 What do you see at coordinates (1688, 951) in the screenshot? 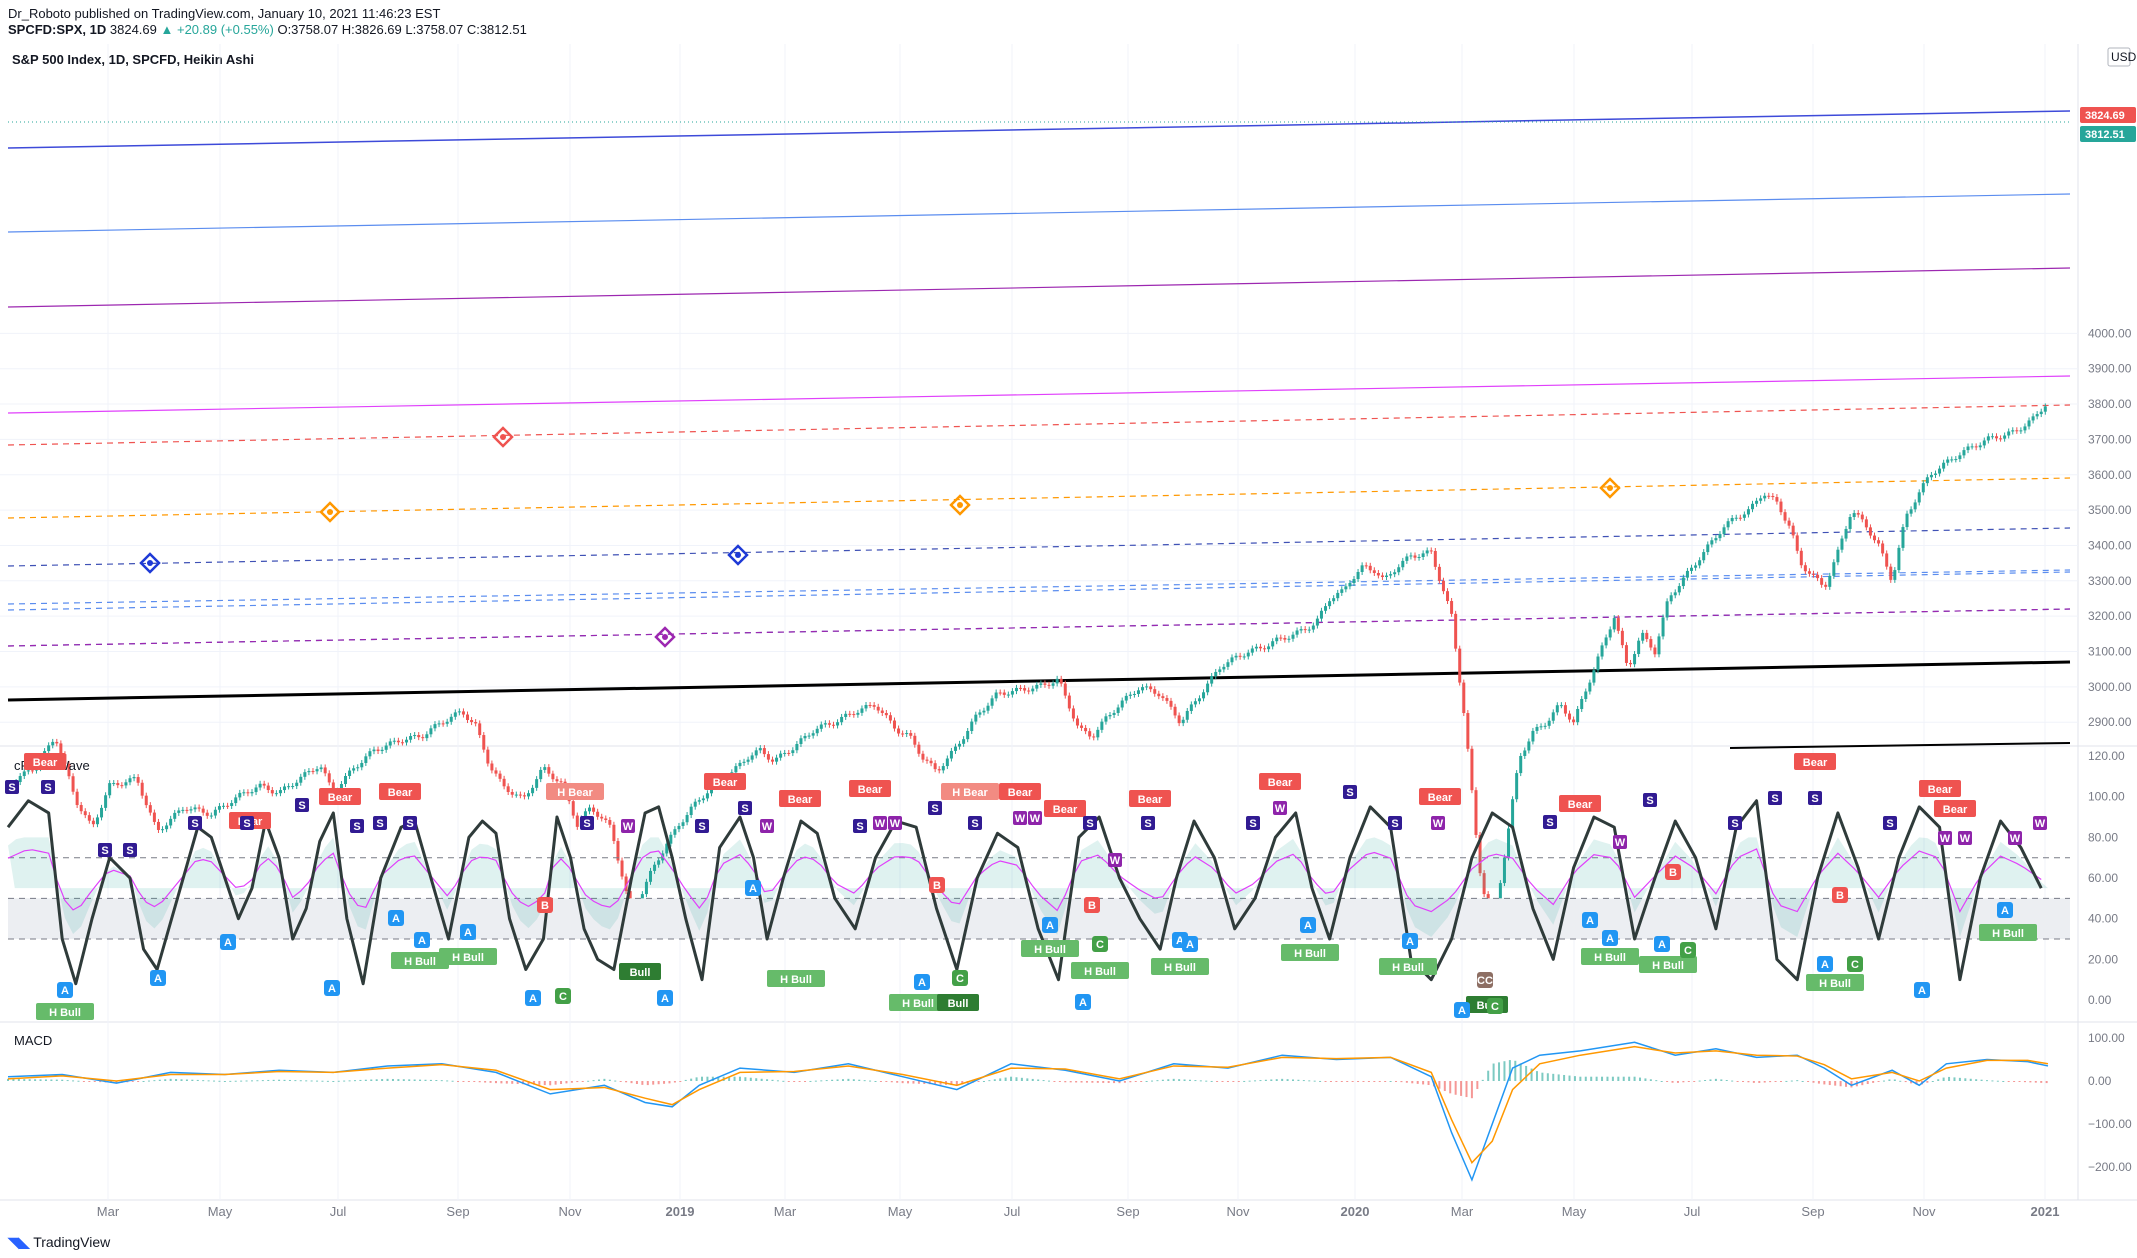
I see `crsi-wave-marker-text: C` at bounding box center [1688, 951].